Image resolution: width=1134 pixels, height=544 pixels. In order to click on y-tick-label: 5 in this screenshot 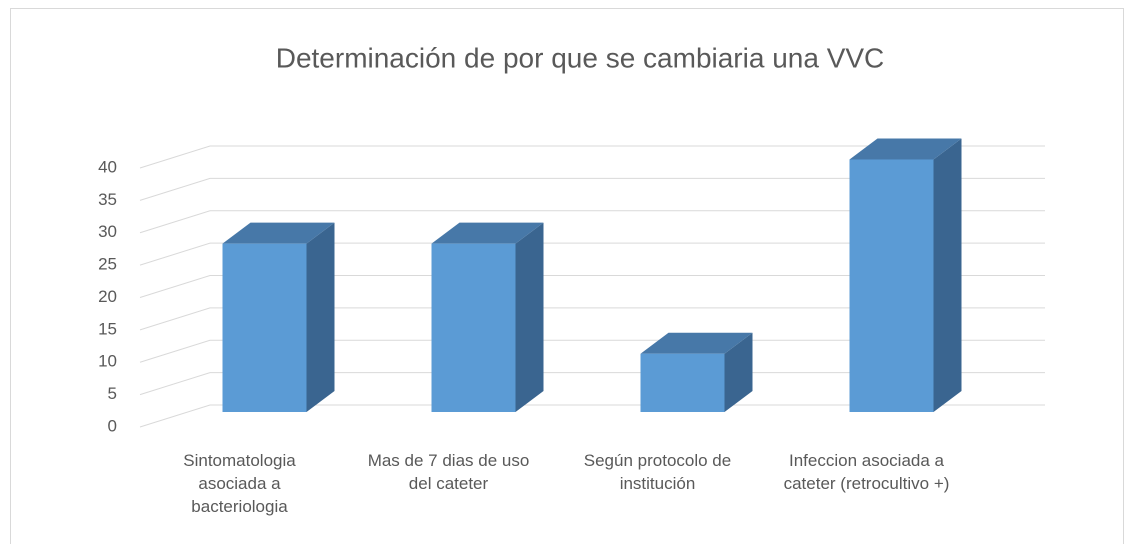, I will do `click(112, 393)`.